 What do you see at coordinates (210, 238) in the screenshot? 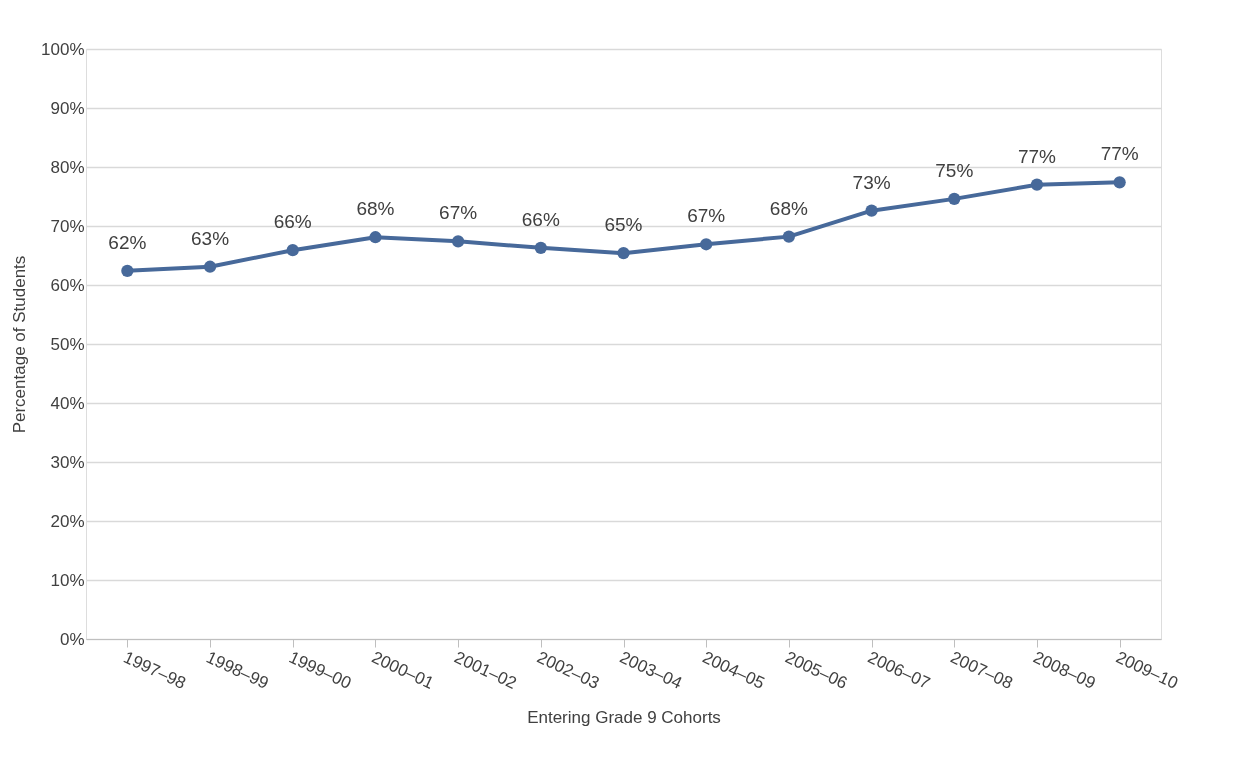
I see `data-label: 63%` at bounding box center [210, 238].